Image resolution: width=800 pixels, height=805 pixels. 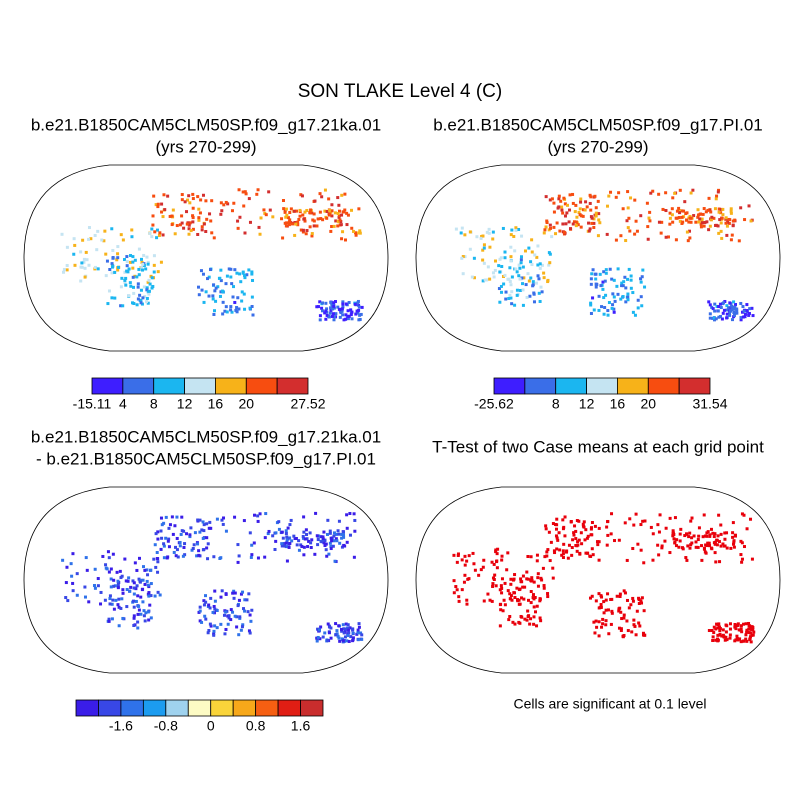 What do you see at coordinates (121, 726) in the screenshot?
I see `colorbar-label: -1.6` at bounding box center [121, 726].